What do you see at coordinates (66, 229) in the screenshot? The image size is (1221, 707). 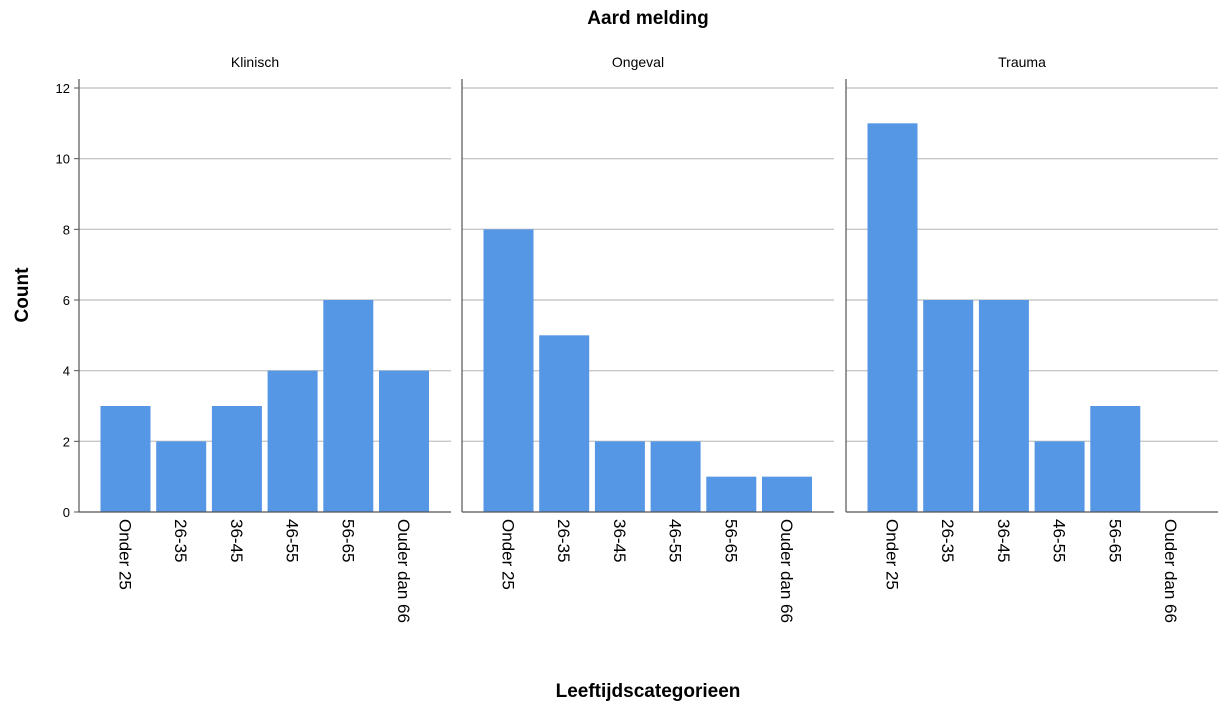 I see `y-tick-label: 8` at bounding box center [66, 229].